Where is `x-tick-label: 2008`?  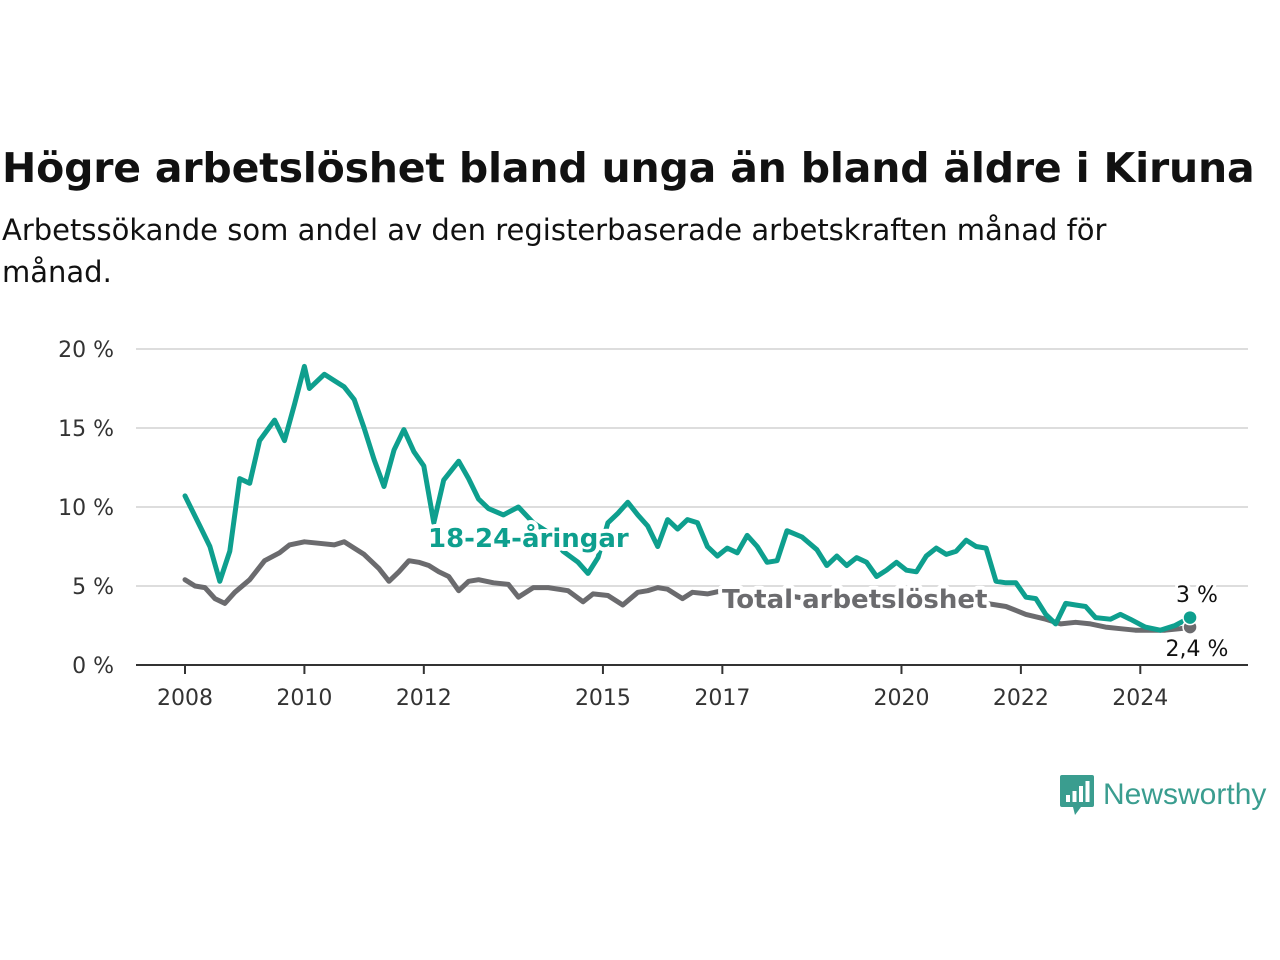 x-tick-label: 2008 is located at coordinates (185, 698).